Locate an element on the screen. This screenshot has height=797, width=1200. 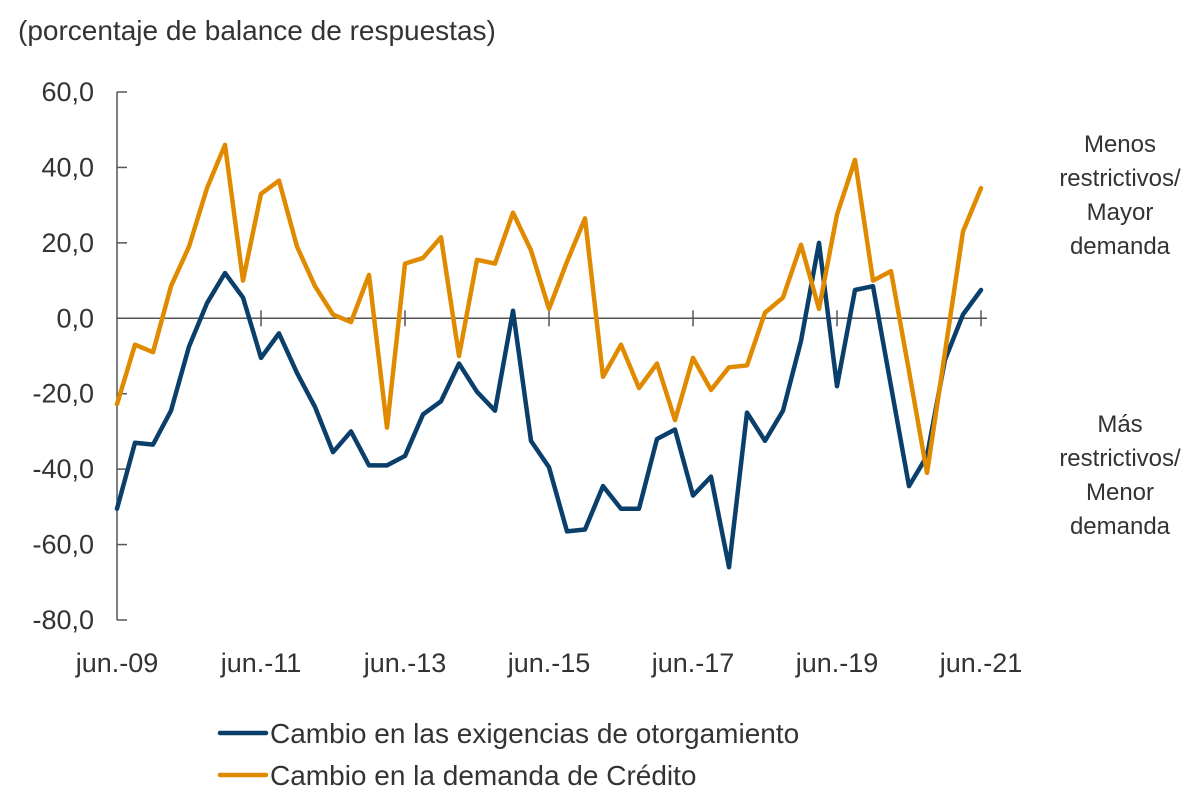
y-tick-label: -80,0 is located at coordinates (63, 620).